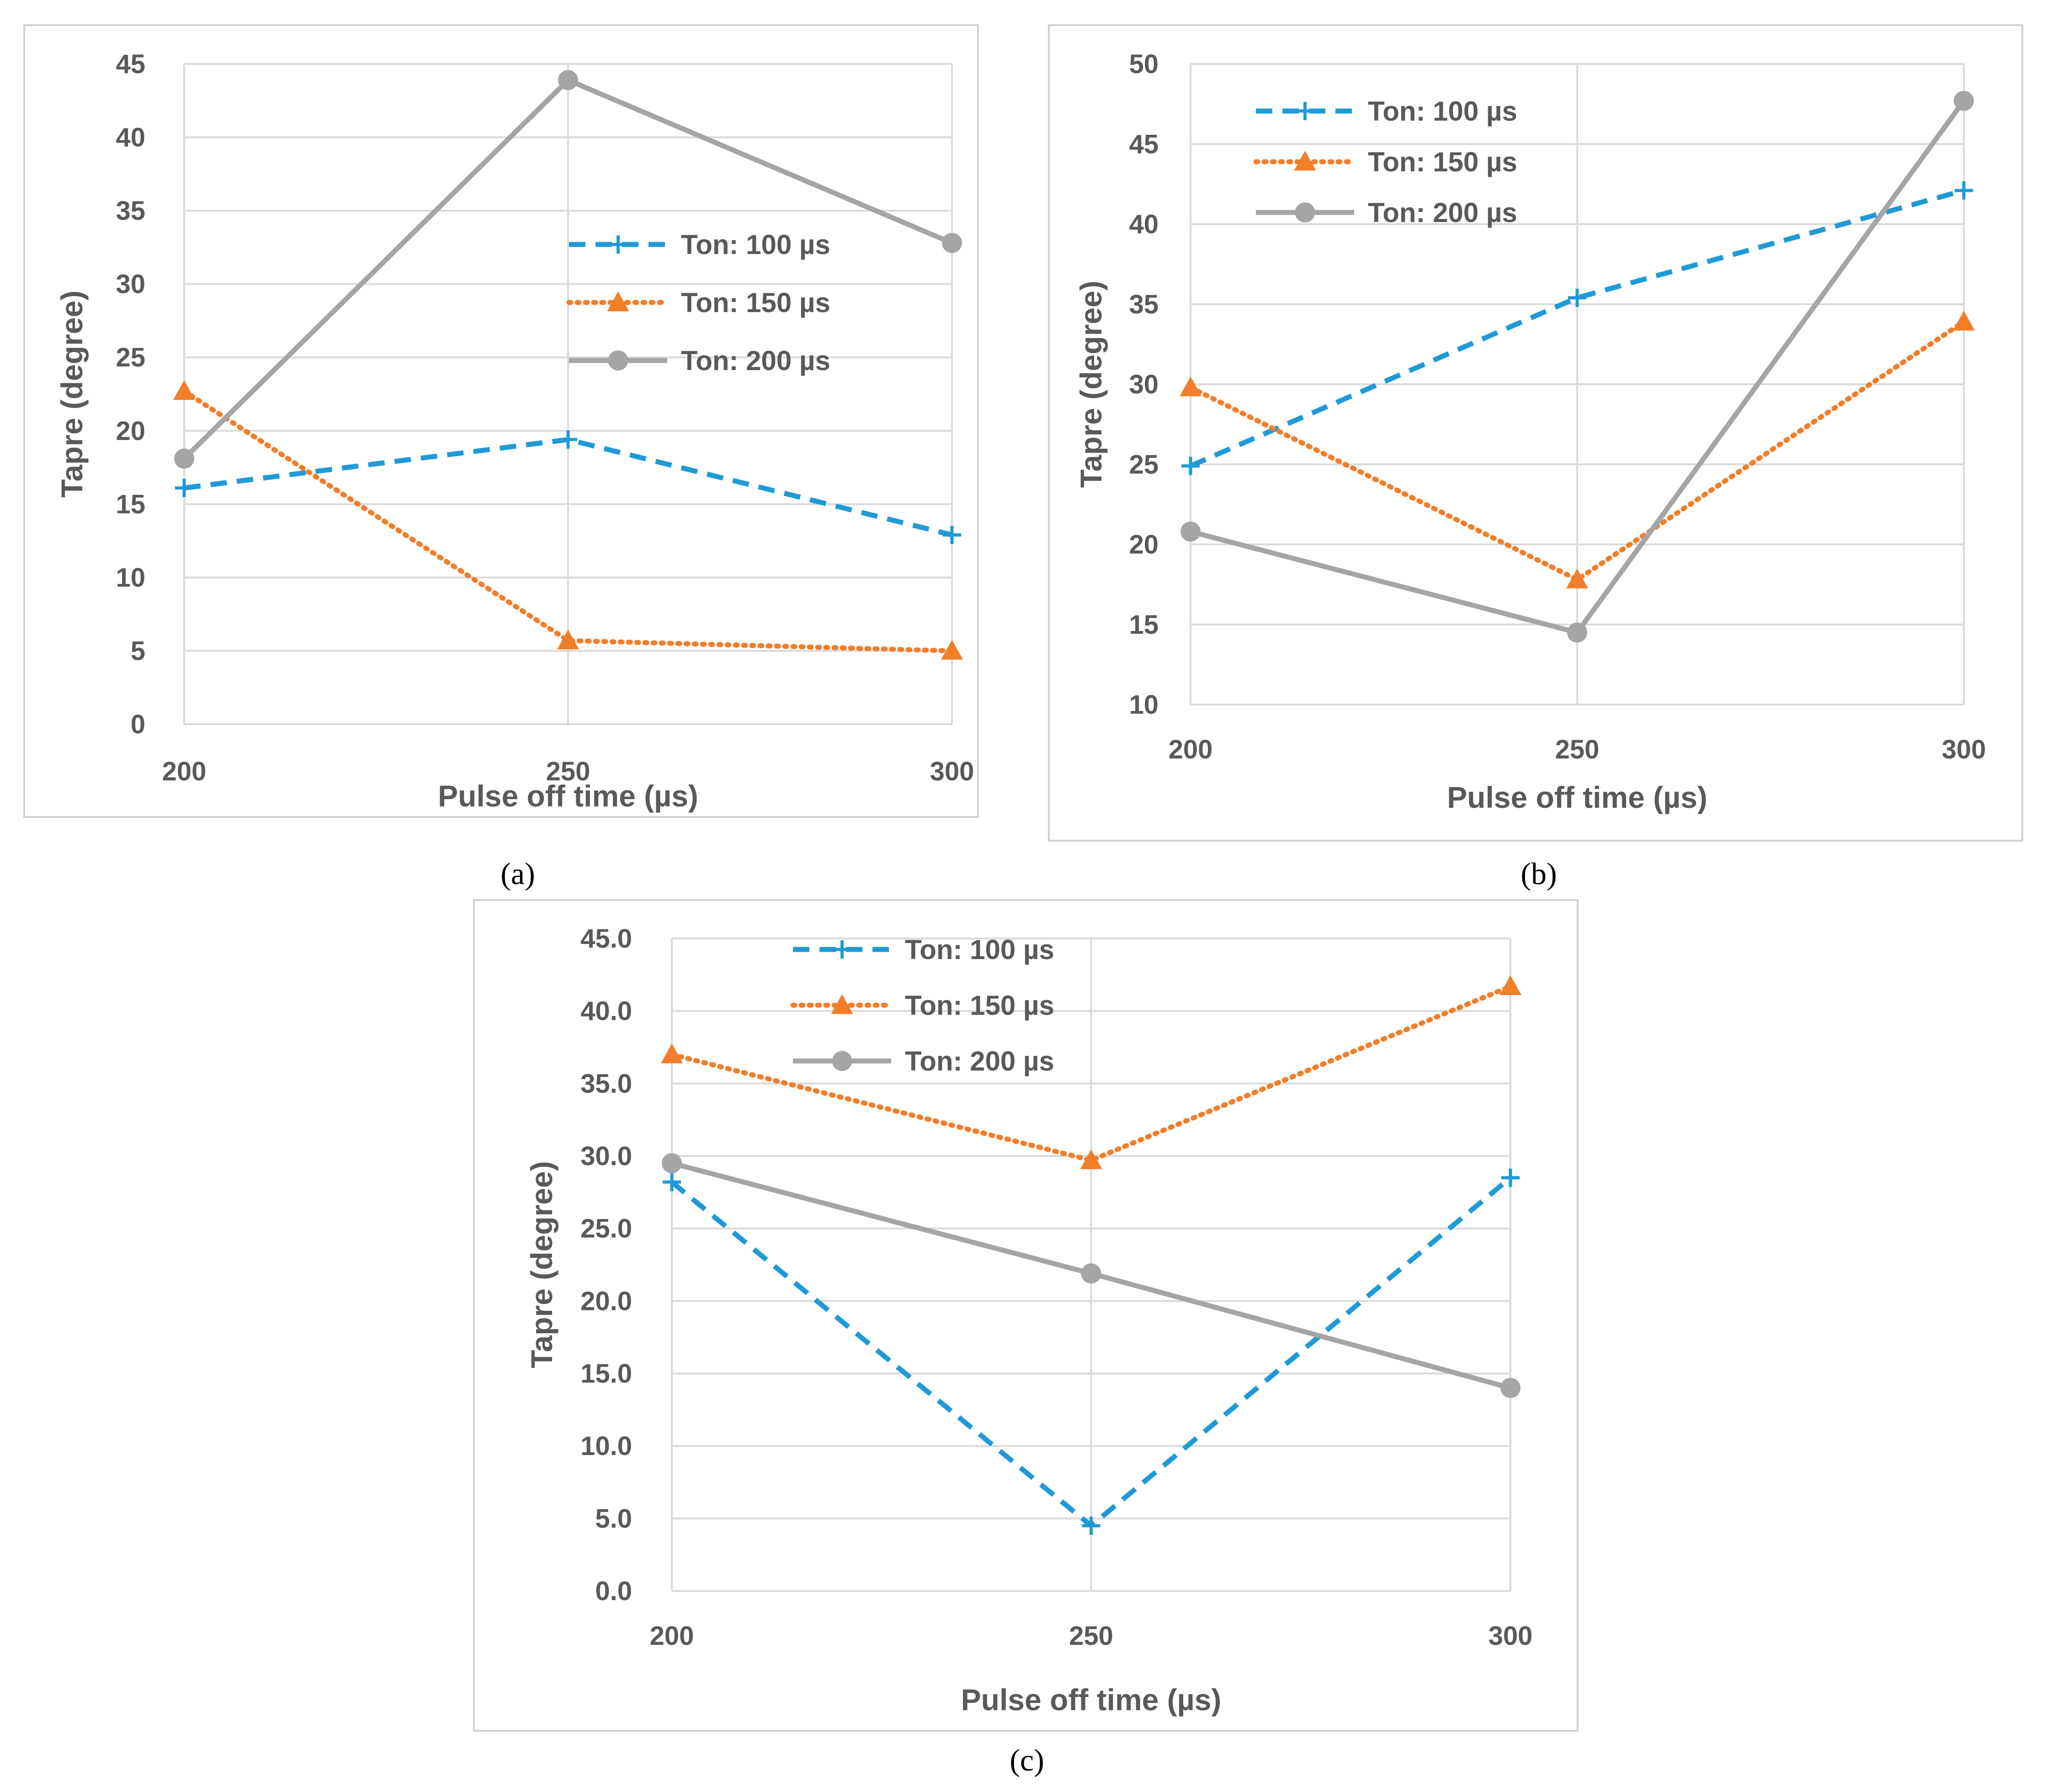 The image size is (2047, 1792). I want to click on y-tick-label: 35.0, so click(606, 1083).